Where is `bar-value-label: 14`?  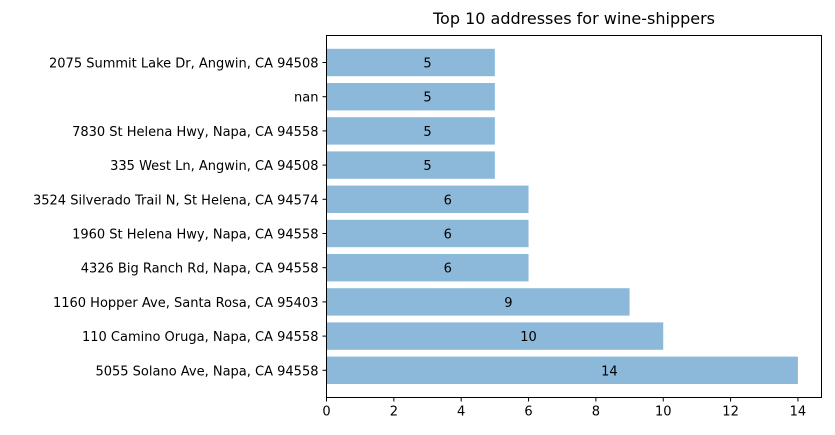
bar-value-label: 14 is located at coordinates (609, 371).